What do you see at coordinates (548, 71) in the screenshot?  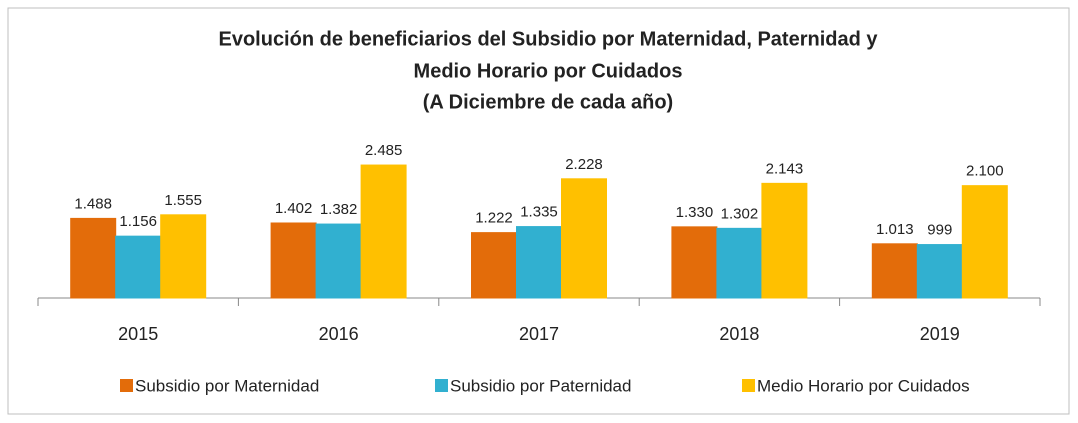 I see `chart-subtitle: Medio Horario por Cuidados` at bounding box center [548, 71].